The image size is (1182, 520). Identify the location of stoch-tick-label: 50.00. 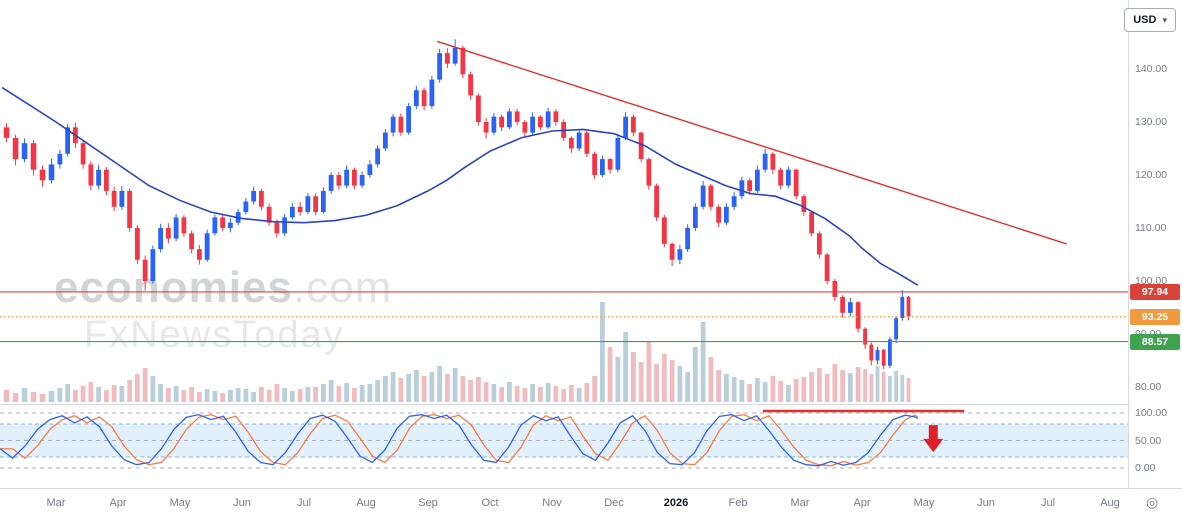
(1148, 440).